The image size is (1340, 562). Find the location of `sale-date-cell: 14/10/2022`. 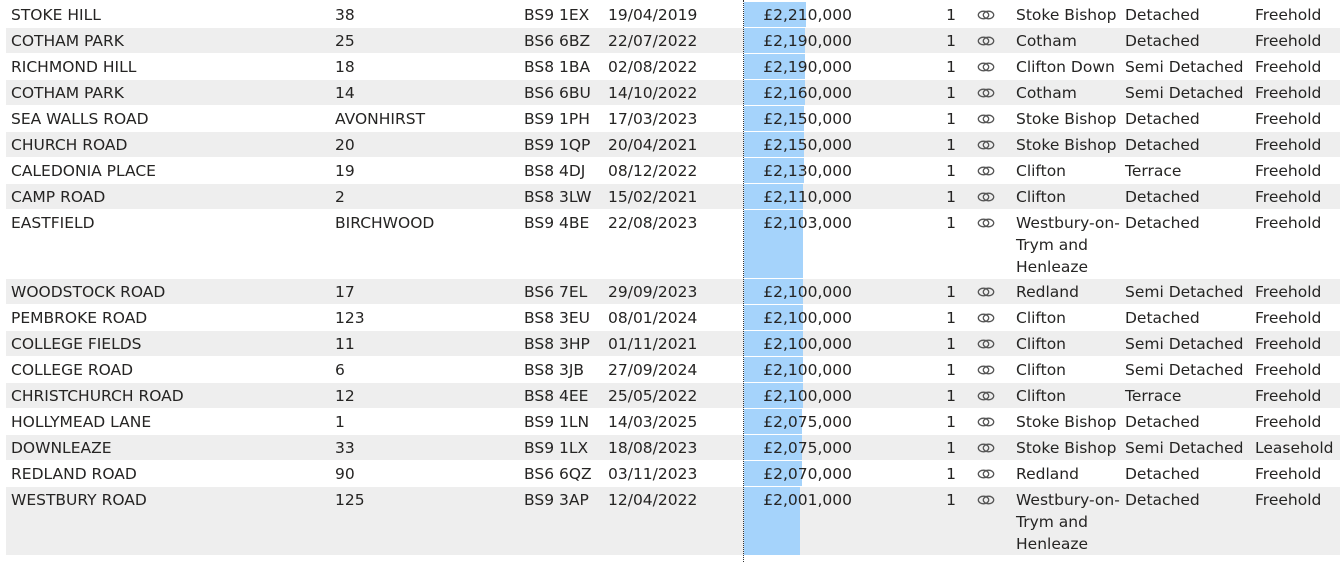

sale-date-cell: 14/10/2022 is located at coordinates (653, 93).